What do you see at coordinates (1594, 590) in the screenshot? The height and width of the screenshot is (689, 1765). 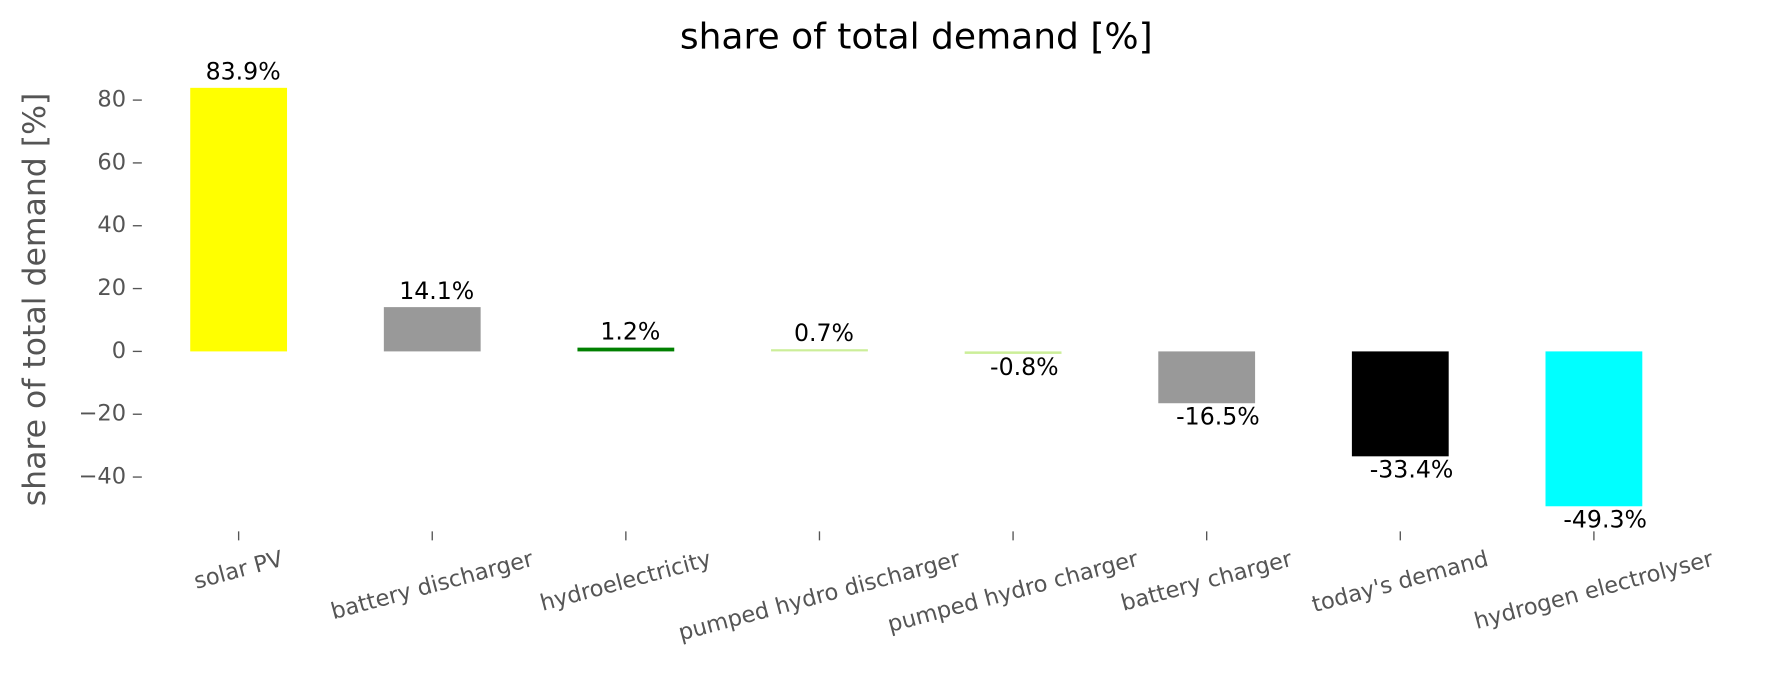 I see `x-tick-label: hydrogen electrolyser` at bounding box center [1594, 590].